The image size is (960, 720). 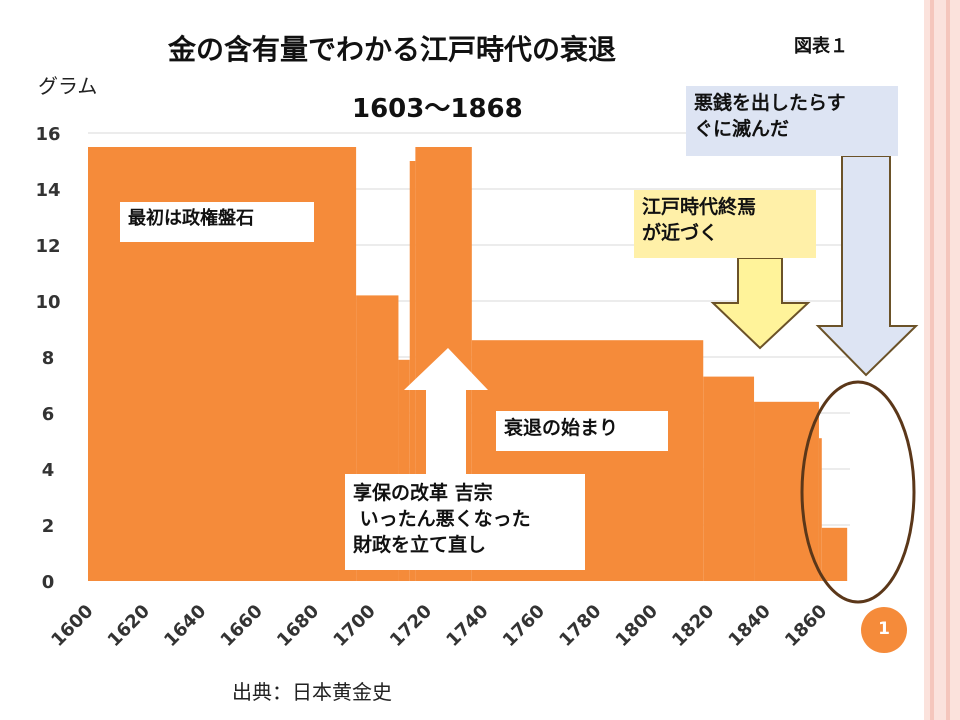 I want to click on chart-title: 金の含有量でわかる江戸時代の衰退, so click(x=392, y=49).